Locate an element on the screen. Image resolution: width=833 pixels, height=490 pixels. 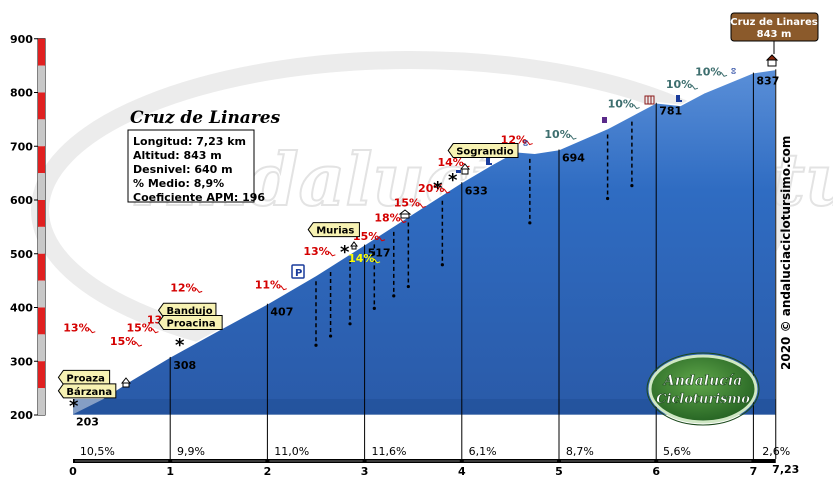
segment-gradient-label: 9,9% is located at coordinates (191, 451).